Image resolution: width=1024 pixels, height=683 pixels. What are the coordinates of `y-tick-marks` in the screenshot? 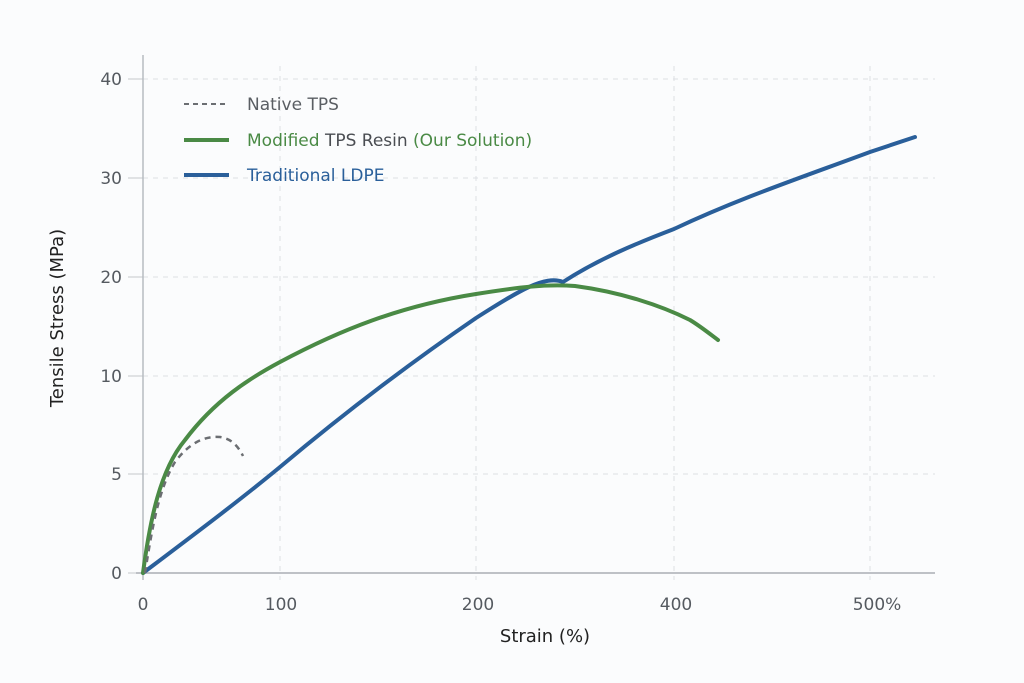 It's located at (135, 326).